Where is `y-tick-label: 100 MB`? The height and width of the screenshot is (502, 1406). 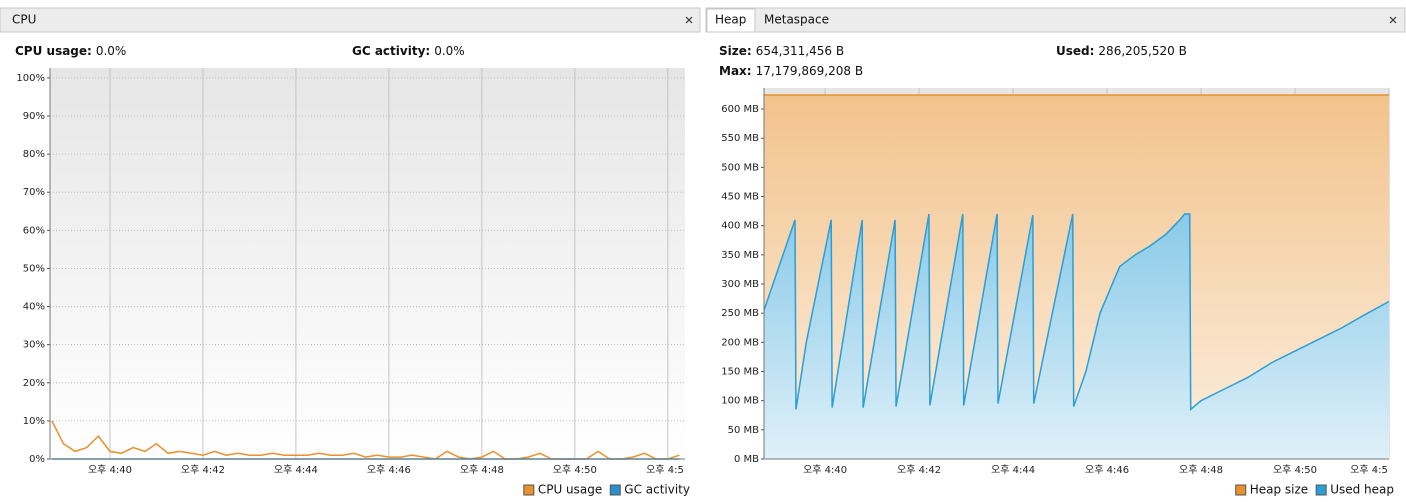 y-tick-label: 100 MB is located at coordinates (740, 401).